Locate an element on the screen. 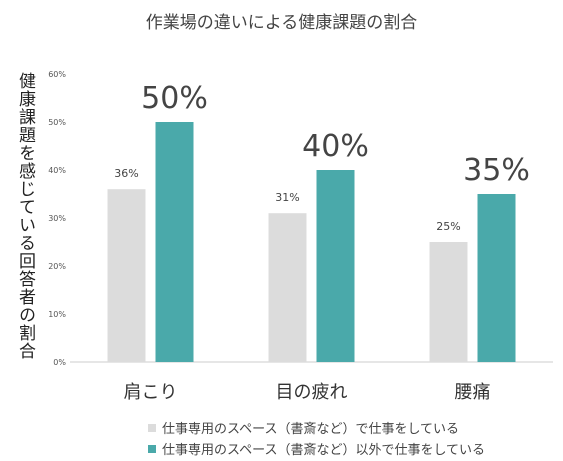 This screenshot has width=563, height=461. y-axis-label: 健康課題を感じている回答者の割合 is located at coordinates (25, 216).